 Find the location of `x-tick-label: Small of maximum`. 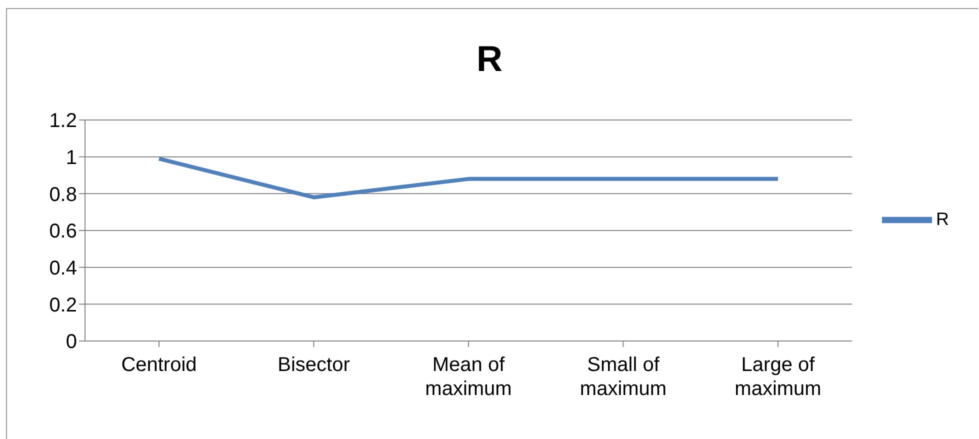

x-tick-label: Small of maximum is located at coordinates (623, 377).